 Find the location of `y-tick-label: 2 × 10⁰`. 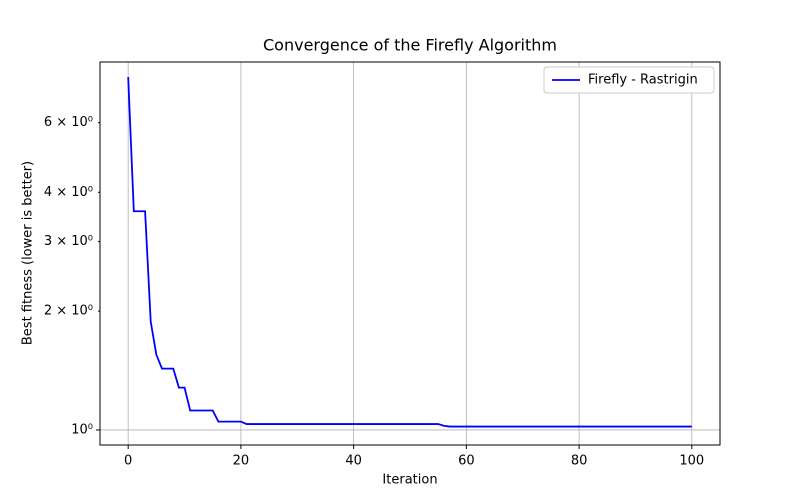

y-tick-label: 2 × 10⁰ is located at coordinates (68, 311).